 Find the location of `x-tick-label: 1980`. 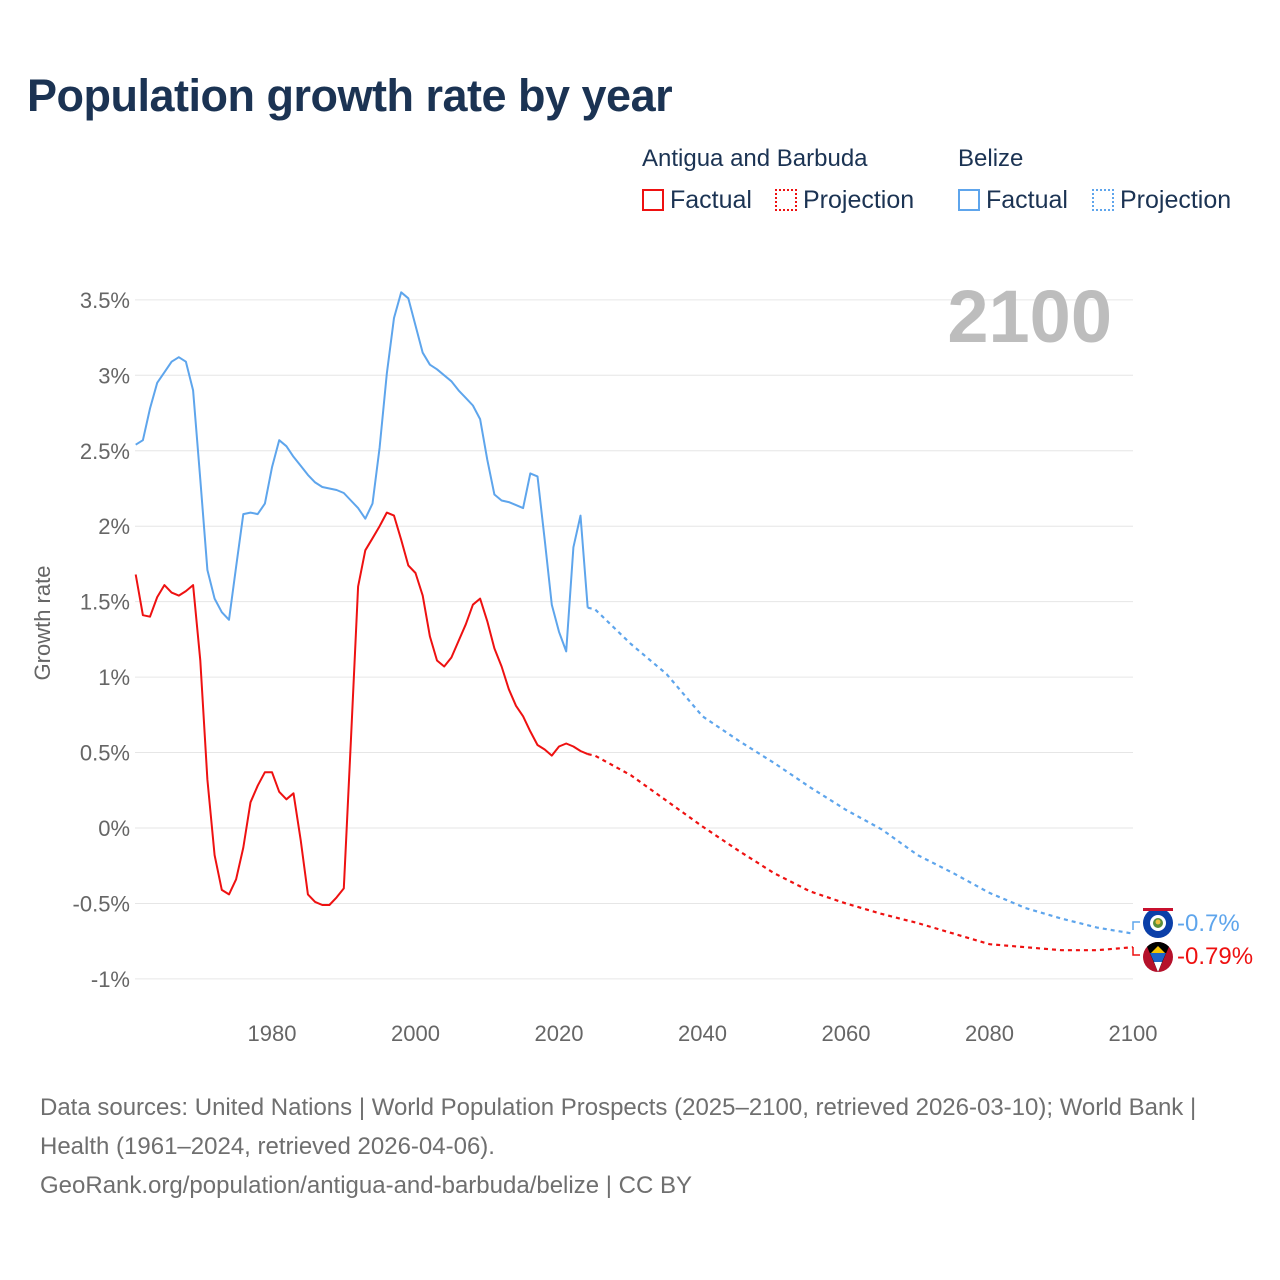

x-tick-label: 1980 is located at coordinates (272, 1033).